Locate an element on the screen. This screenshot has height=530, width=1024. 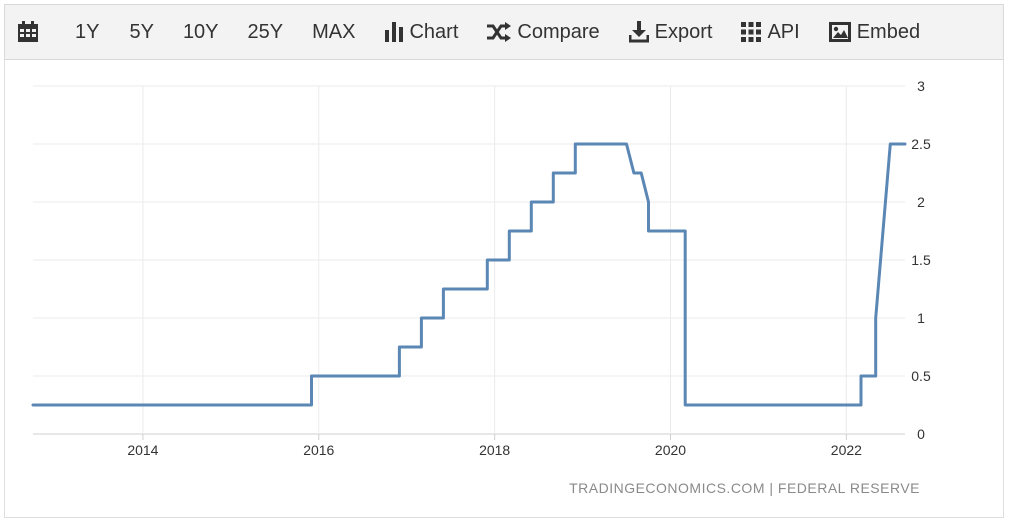
download-icon is located at coordinates (638, 32).